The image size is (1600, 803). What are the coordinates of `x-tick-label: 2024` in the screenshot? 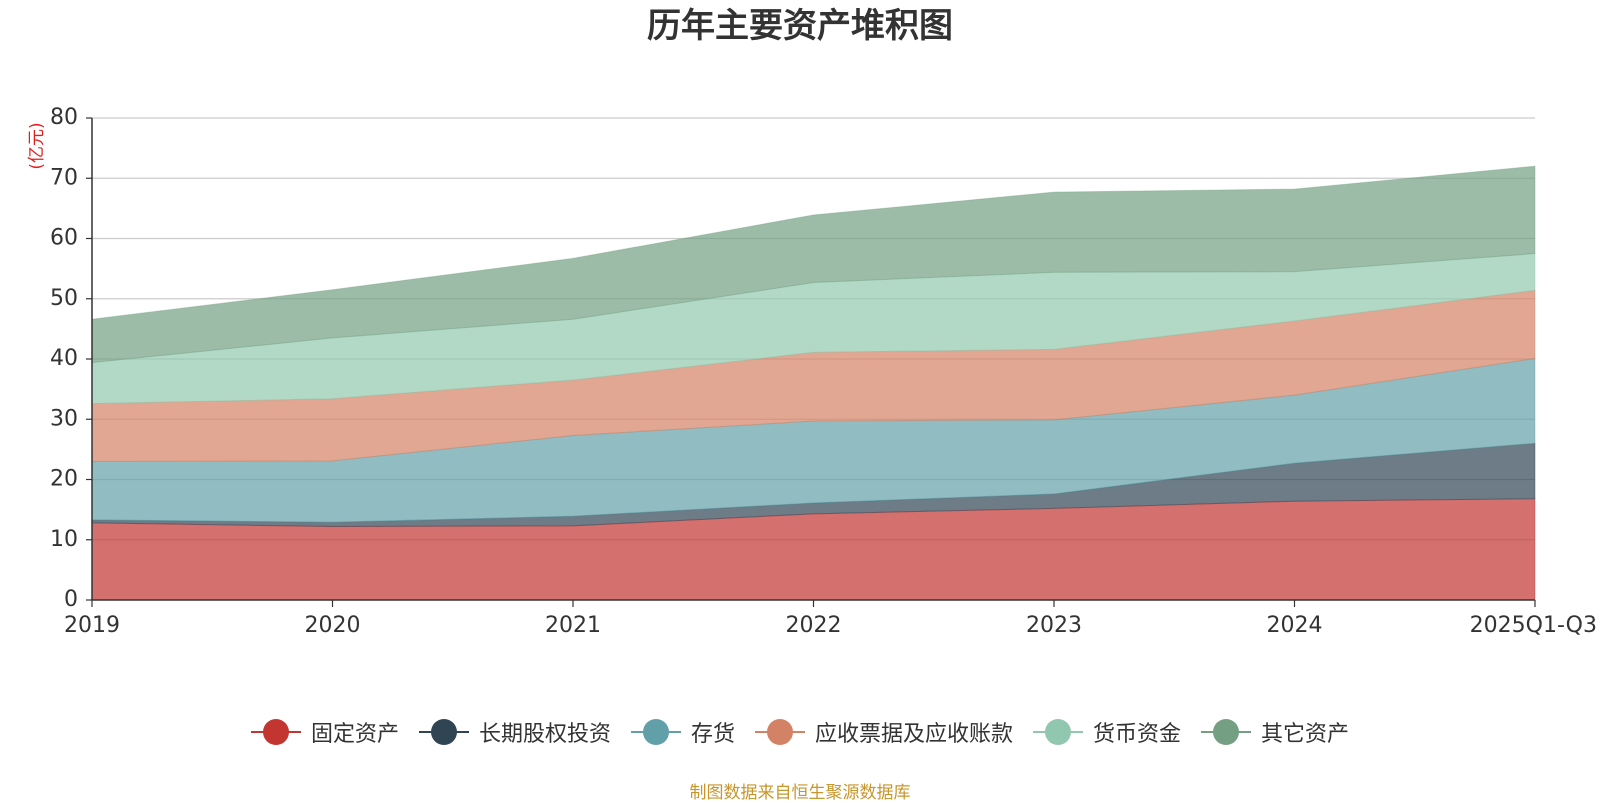 It's located at (1295, 625).